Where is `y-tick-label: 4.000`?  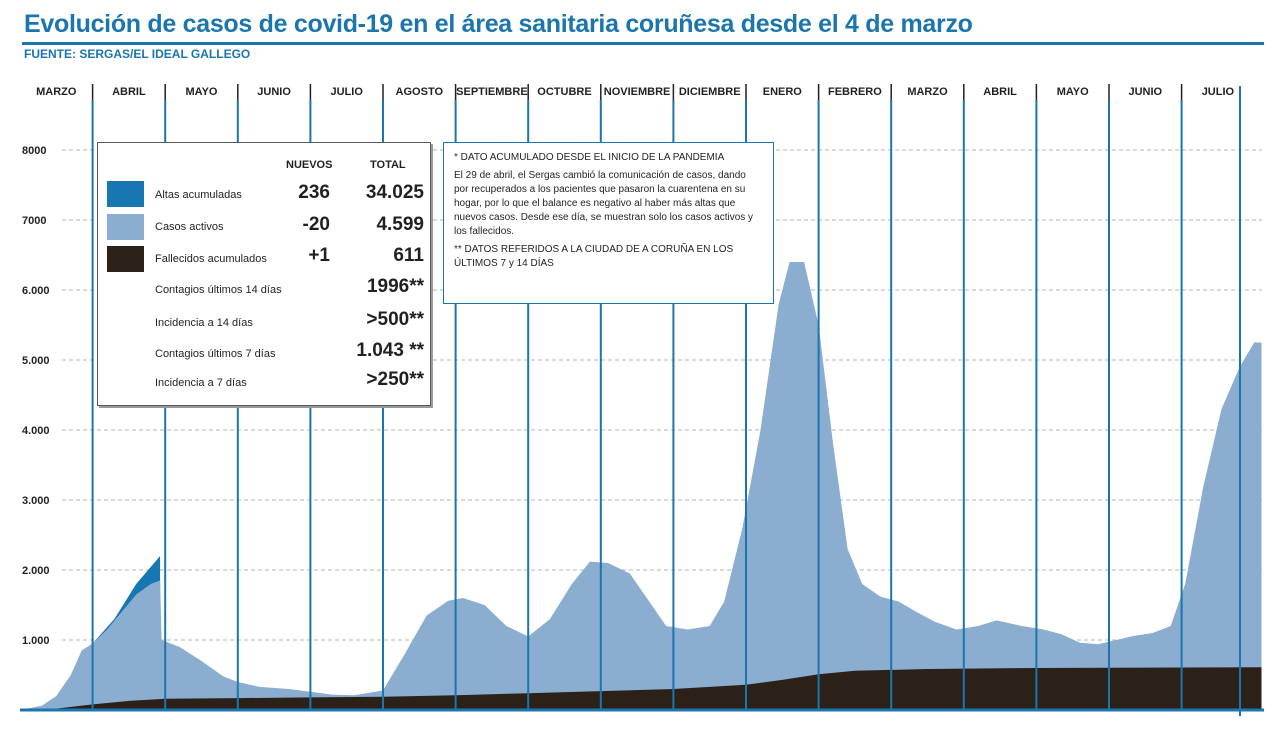 y-tick-label: 4.000 is located at coordinates (36, 431).